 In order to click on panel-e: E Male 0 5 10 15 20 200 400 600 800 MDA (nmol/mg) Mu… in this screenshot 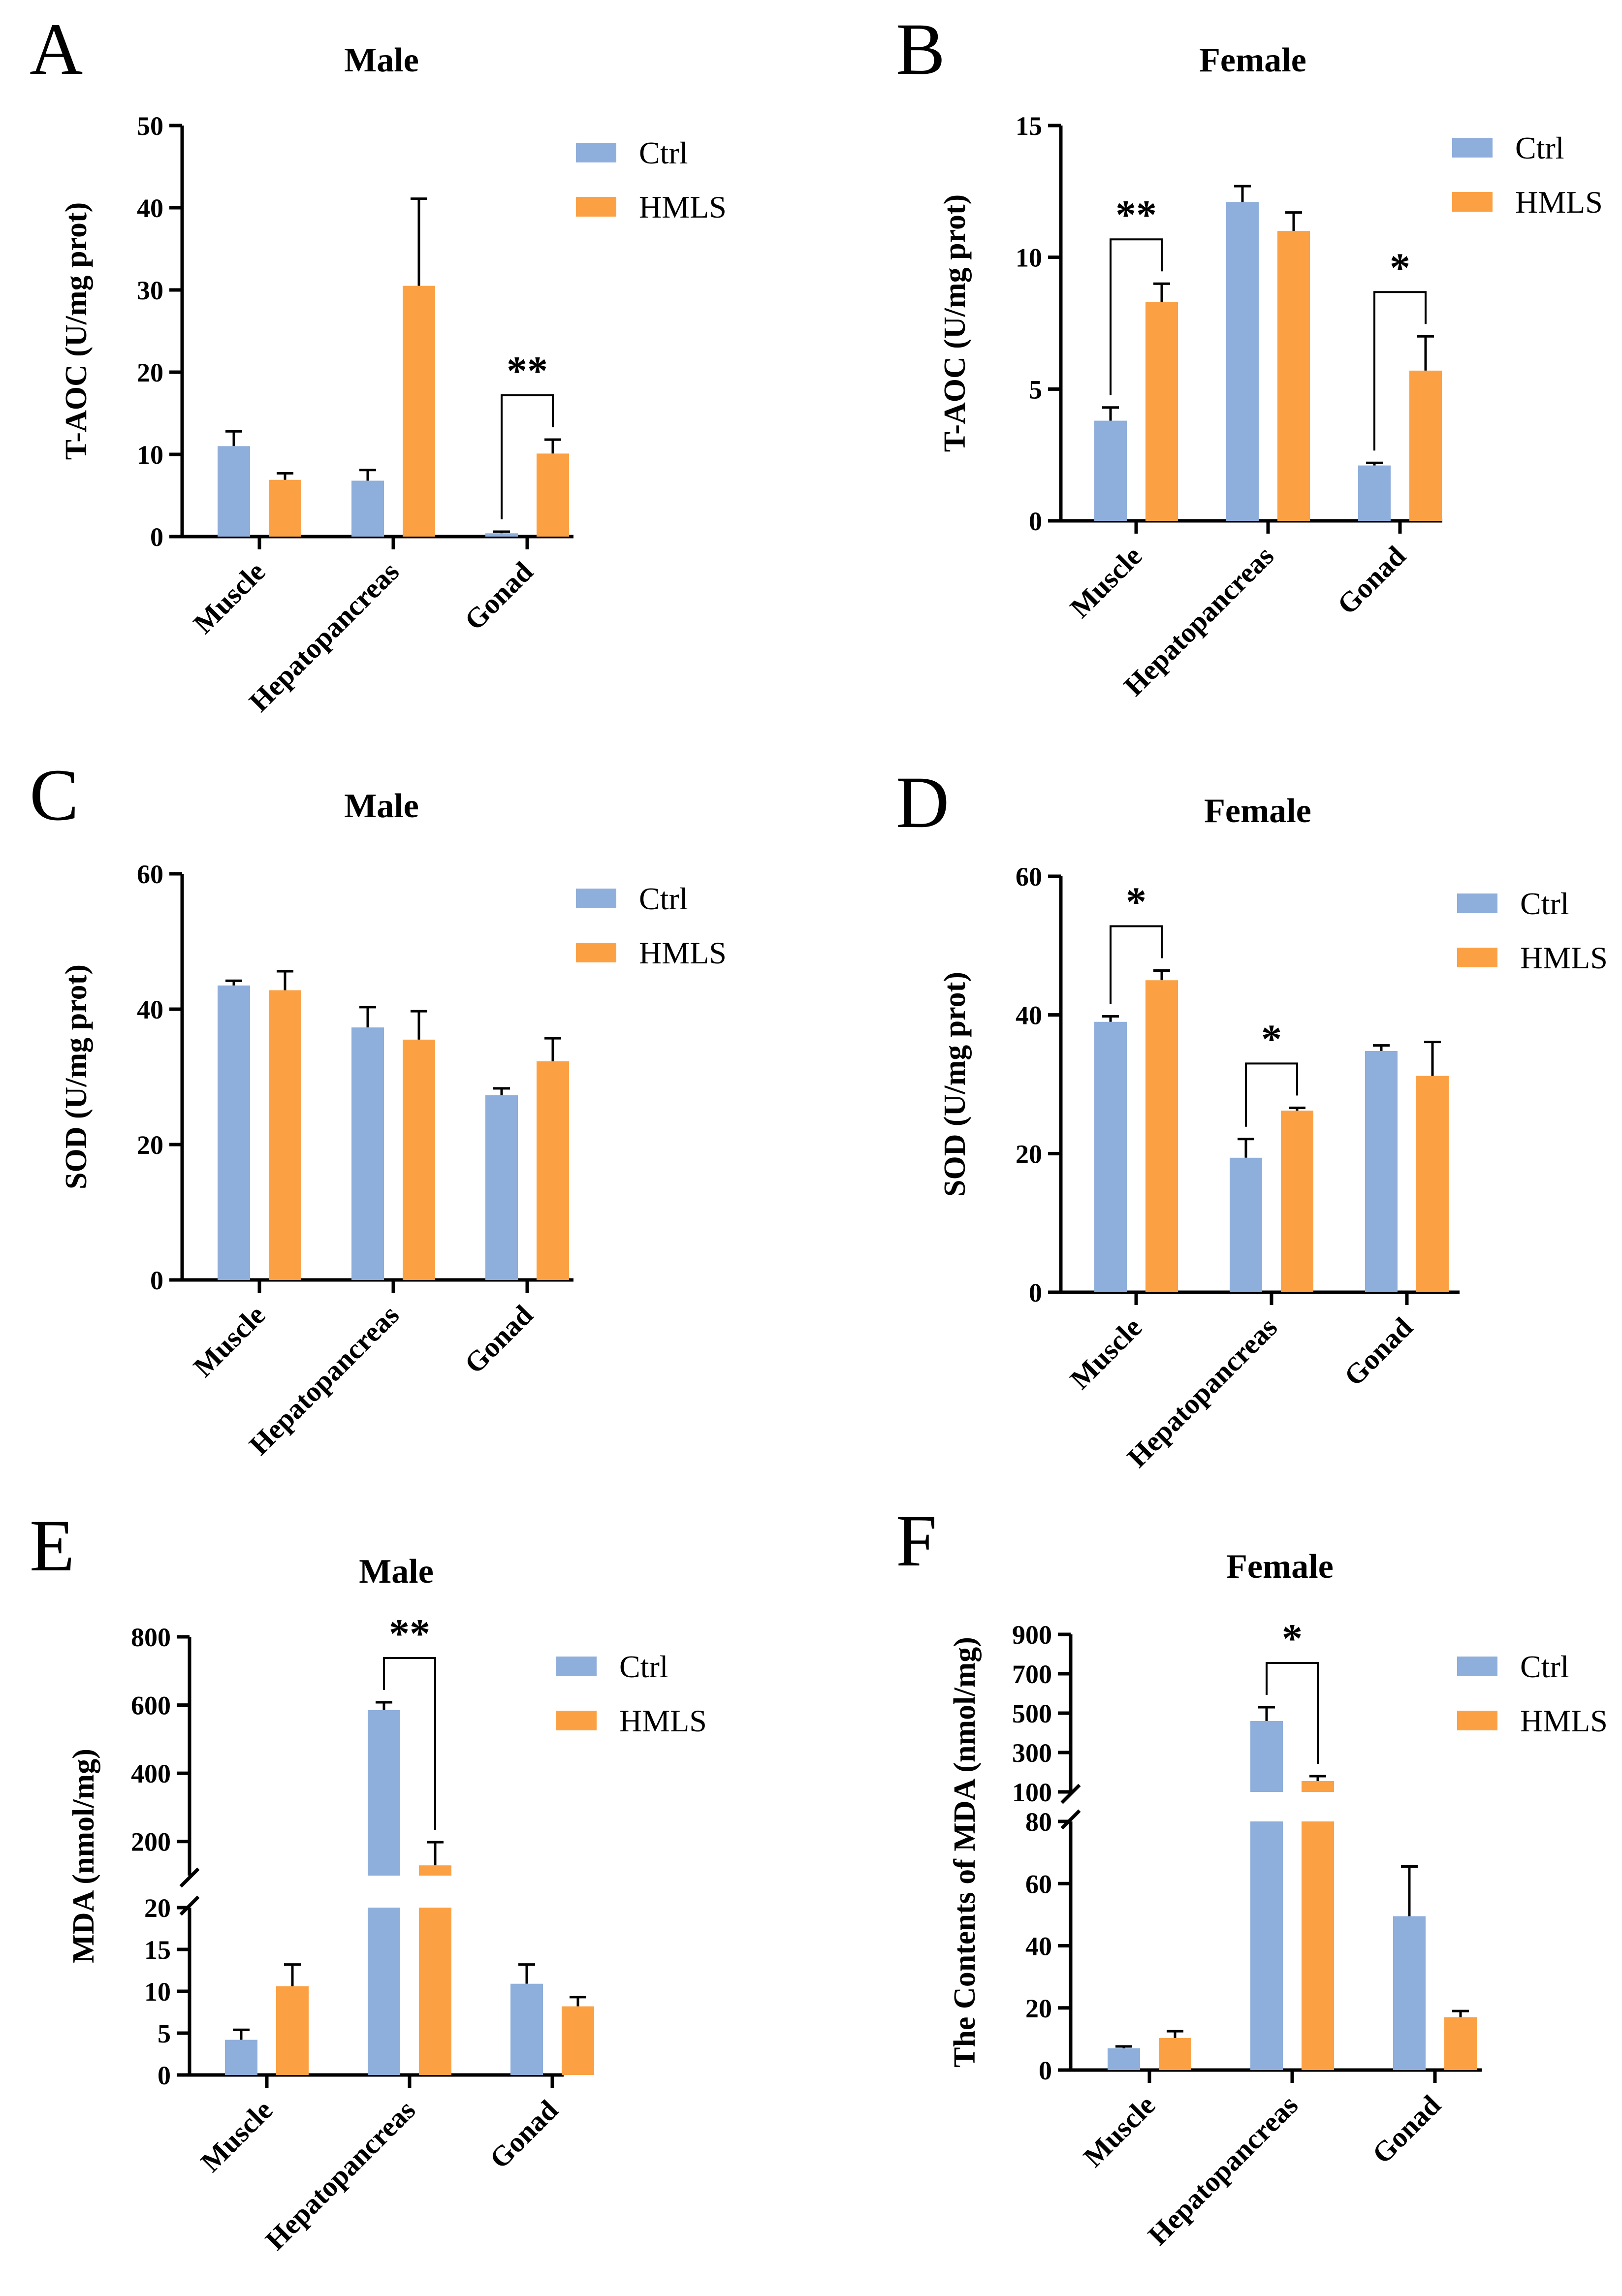, I will do `click(368, 1880)`.